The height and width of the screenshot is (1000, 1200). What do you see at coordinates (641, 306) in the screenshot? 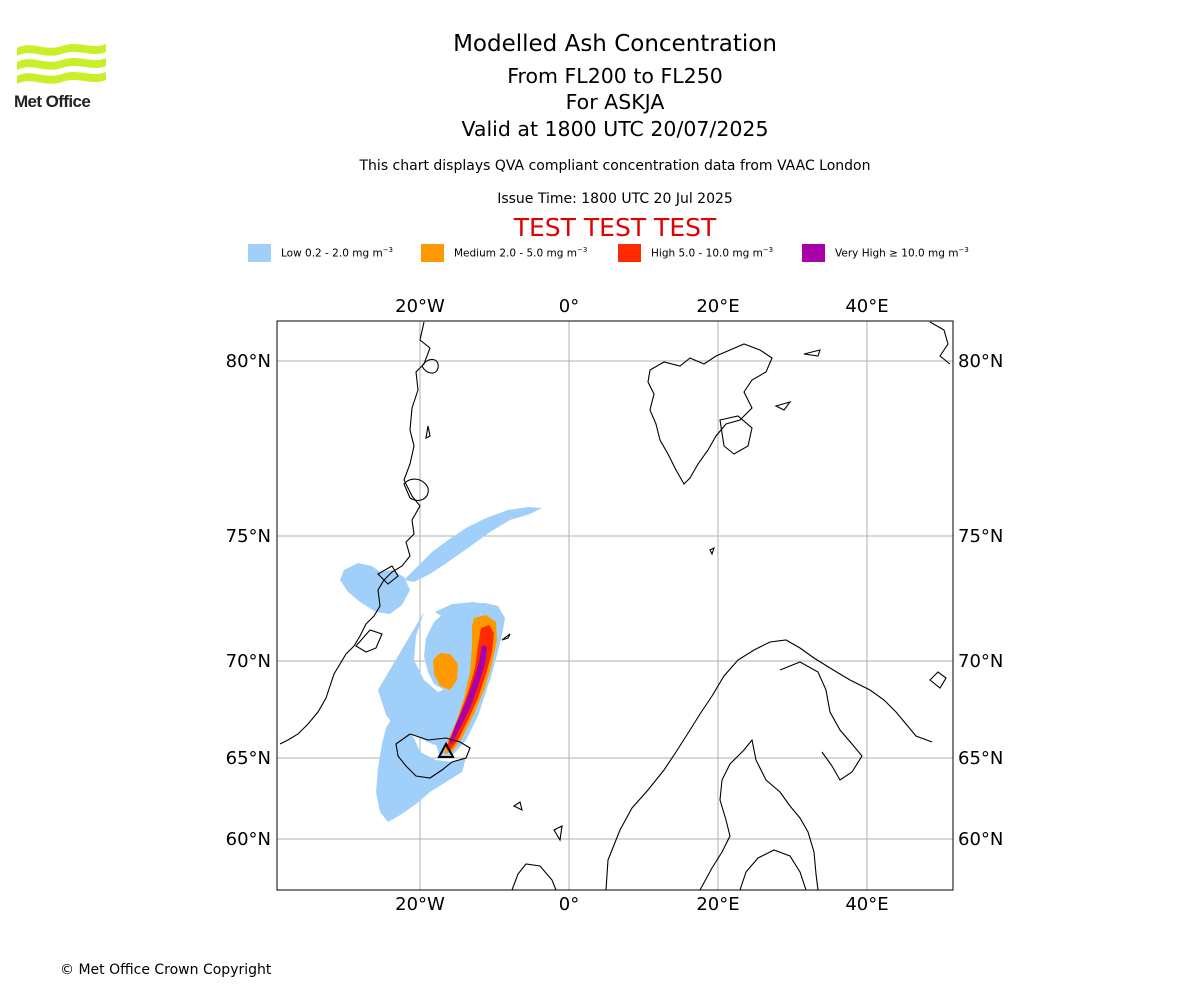
I see `lon-ticks-top: 20°W 0° 20°E 40°E` at bounding box center [641, 306].